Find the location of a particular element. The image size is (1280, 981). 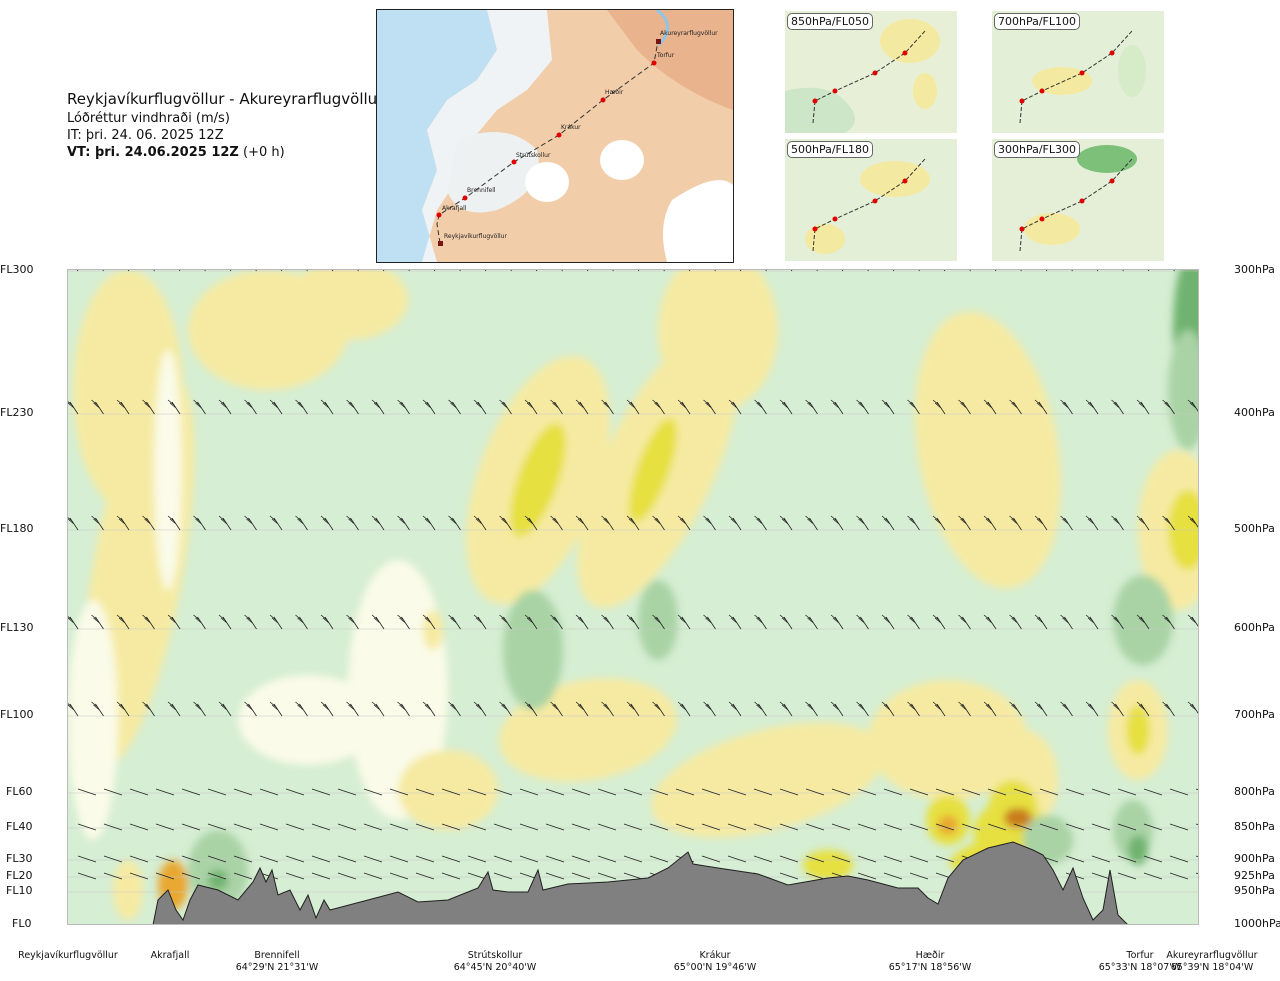

station-name: Reykjavíkurflugvöllur is located at coordinates (68, 955).